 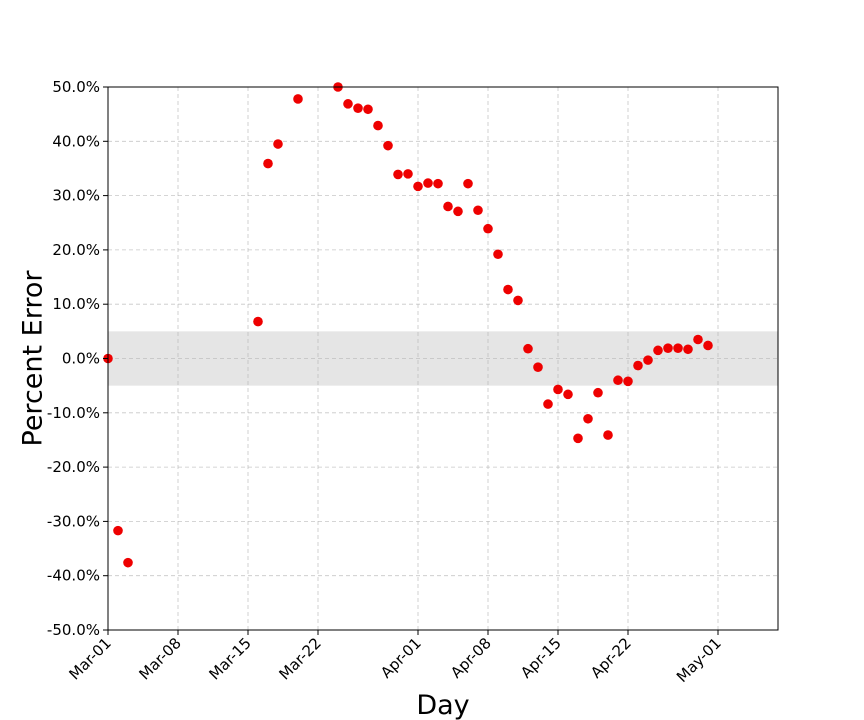 What do you see at coordinates (33, 358) in the screenshot?
I see `y-axis-label: Percent Error` at bounding box center [33, 358].